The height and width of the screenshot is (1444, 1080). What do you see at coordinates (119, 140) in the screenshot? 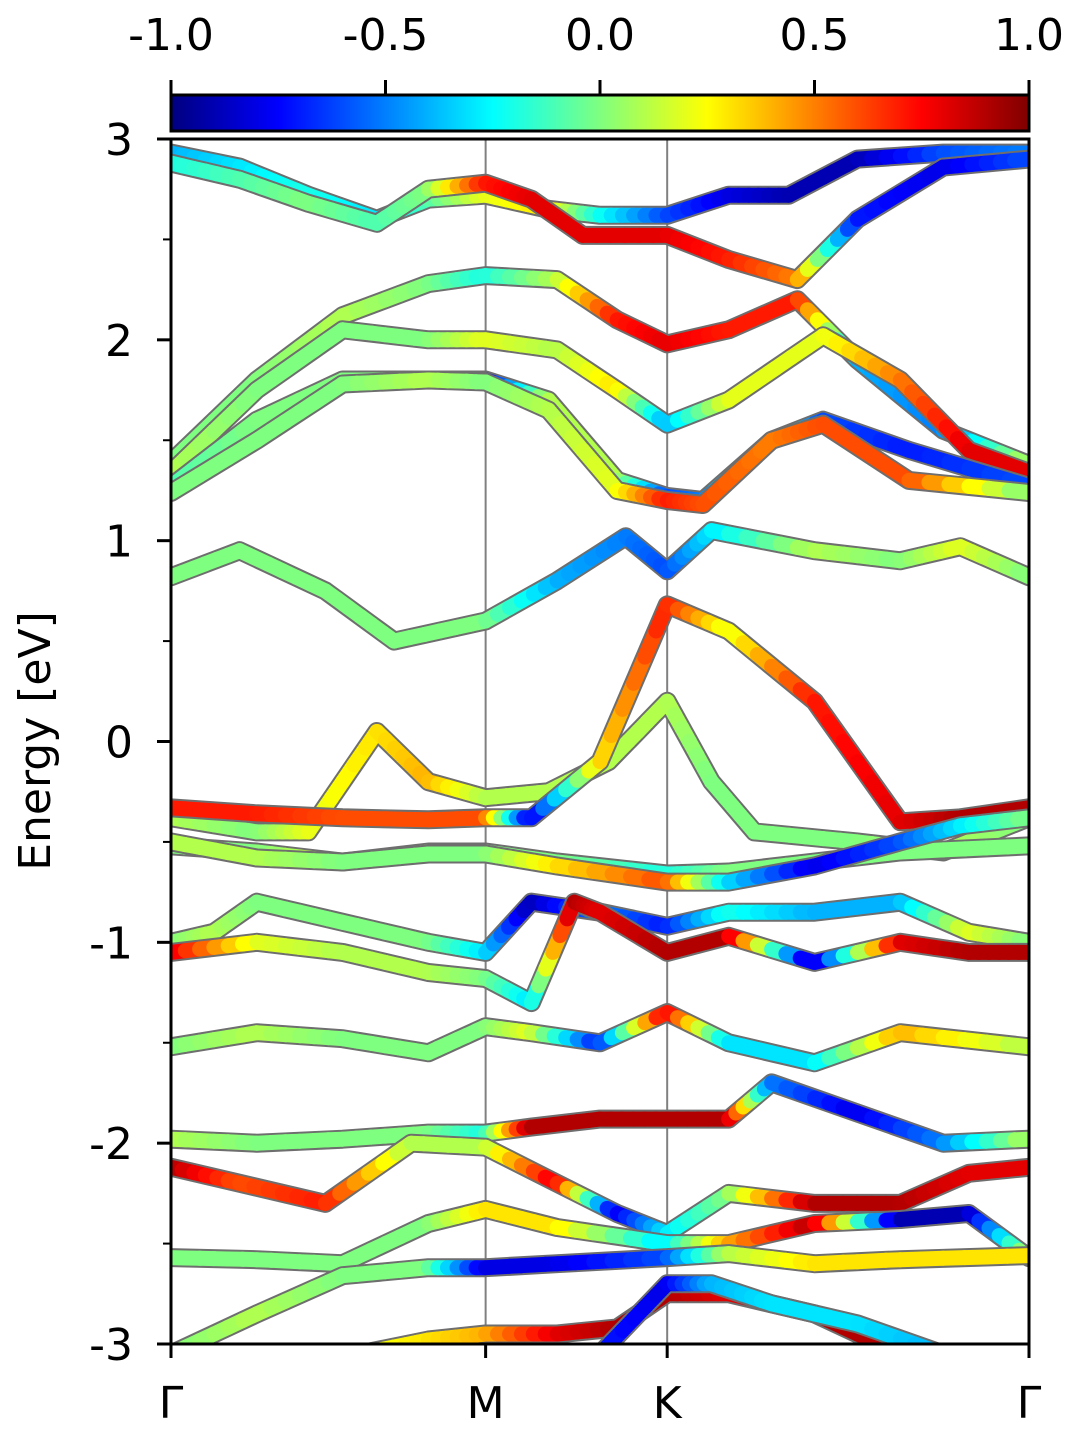
I see `y-tick-label: 3` at bounding box center [119, 140].